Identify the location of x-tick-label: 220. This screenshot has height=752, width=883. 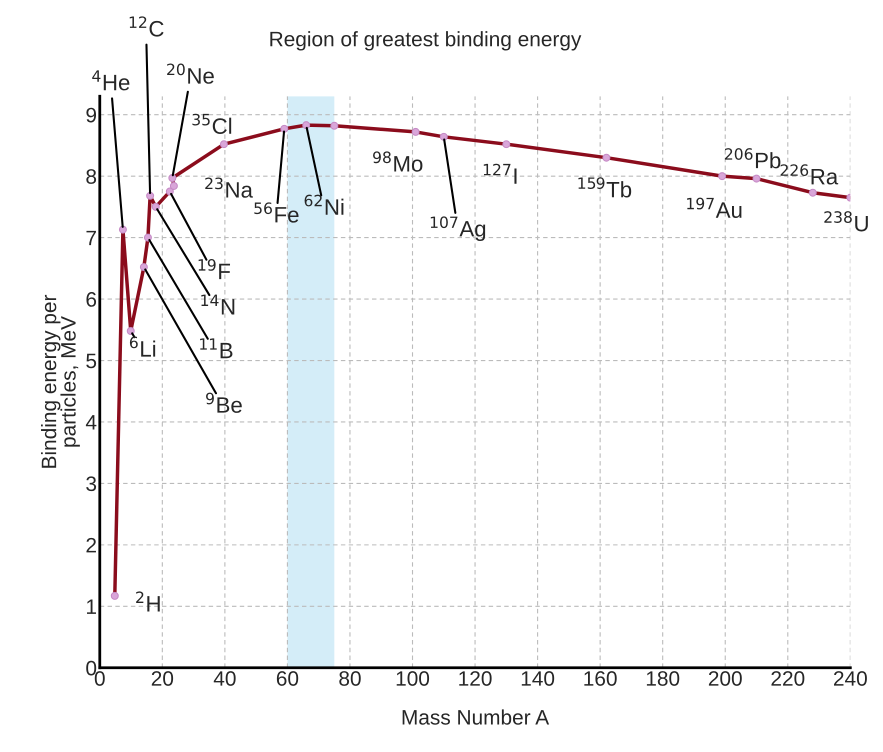
(787, 678).